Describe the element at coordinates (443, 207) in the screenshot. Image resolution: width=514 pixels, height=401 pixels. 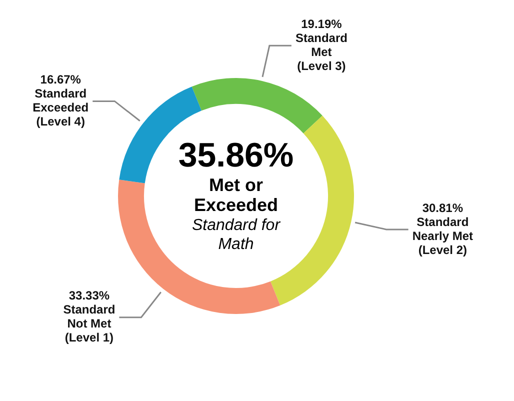
I see `data-label: 30.81%` at that location.